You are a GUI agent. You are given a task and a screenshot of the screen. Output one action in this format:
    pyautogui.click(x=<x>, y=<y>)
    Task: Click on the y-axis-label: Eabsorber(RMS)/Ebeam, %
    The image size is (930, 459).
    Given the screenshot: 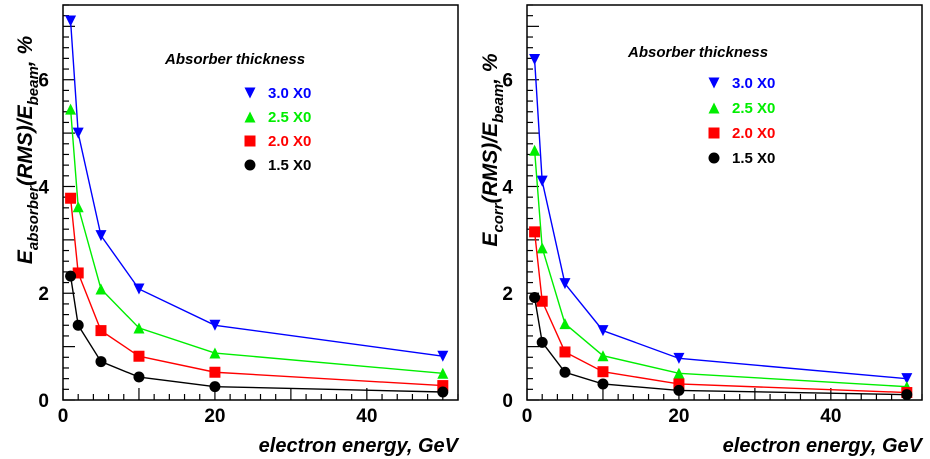 What is the action you would take?
    pyautogui.click(x=28, y=150)
    